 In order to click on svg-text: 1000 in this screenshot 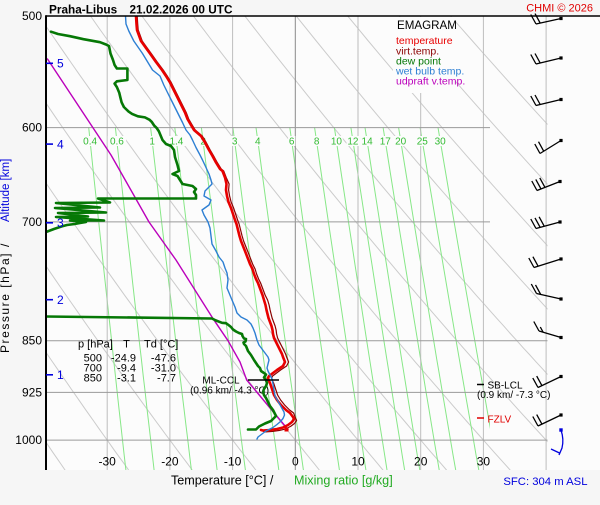, I will do `click(28, 440)`.